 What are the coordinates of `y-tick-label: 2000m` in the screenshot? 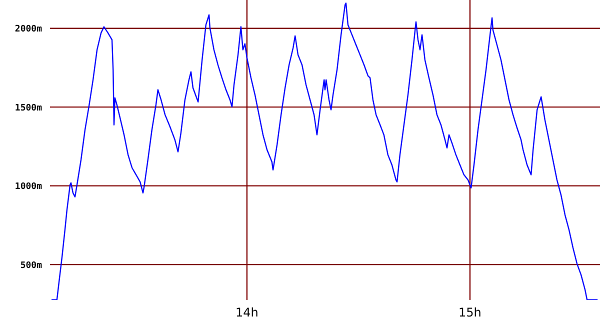 It's located at (28, 29).